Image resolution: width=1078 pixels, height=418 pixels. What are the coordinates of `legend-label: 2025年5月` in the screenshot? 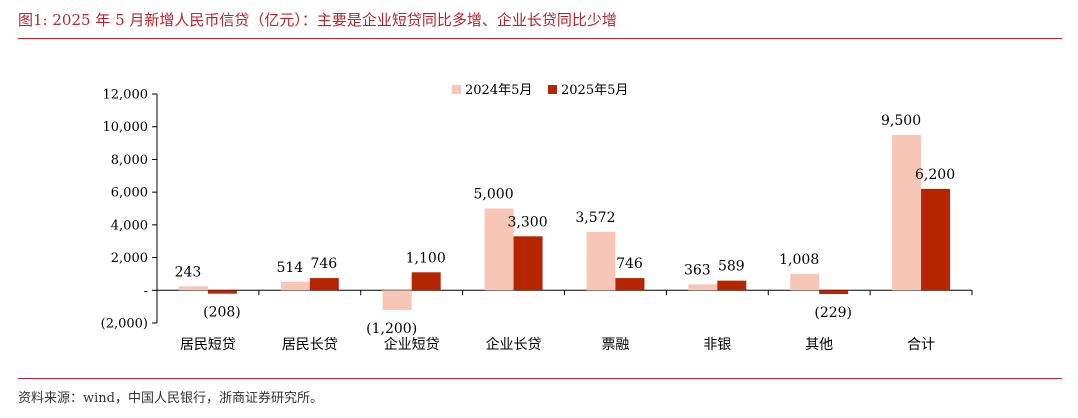 It's located at (594, 90).